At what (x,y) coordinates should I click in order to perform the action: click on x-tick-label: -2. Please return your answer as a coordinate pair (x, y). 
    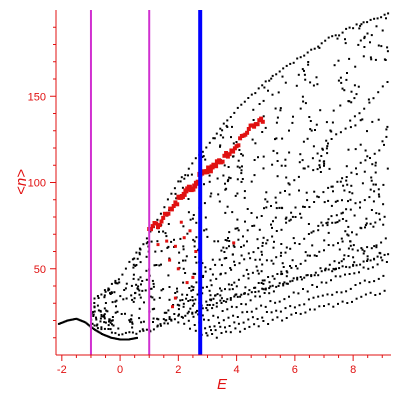
    Looking at the image, I should click on (62, 370).